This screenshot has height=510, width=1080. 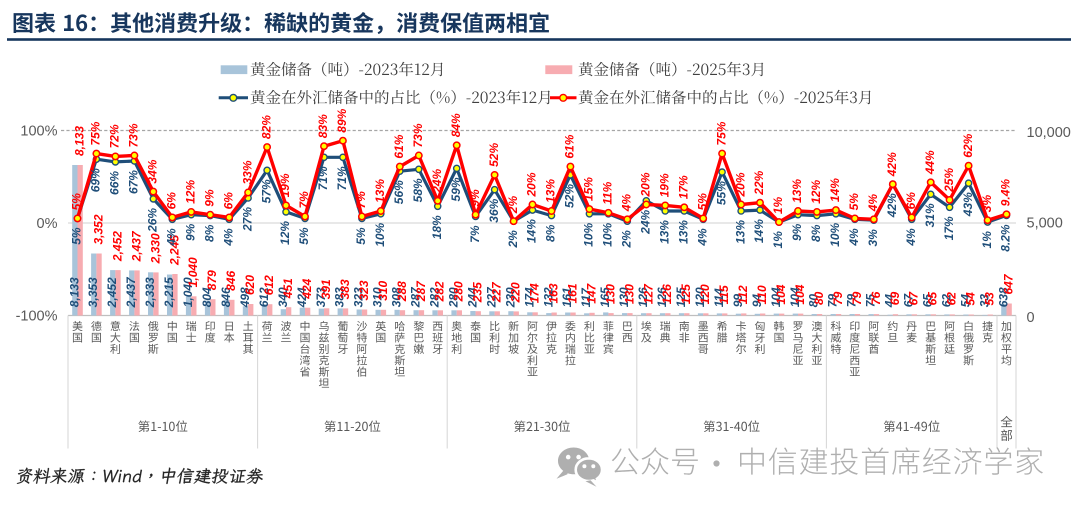 I want to click on svg-text: 2,330, so click(x=155, y=248).